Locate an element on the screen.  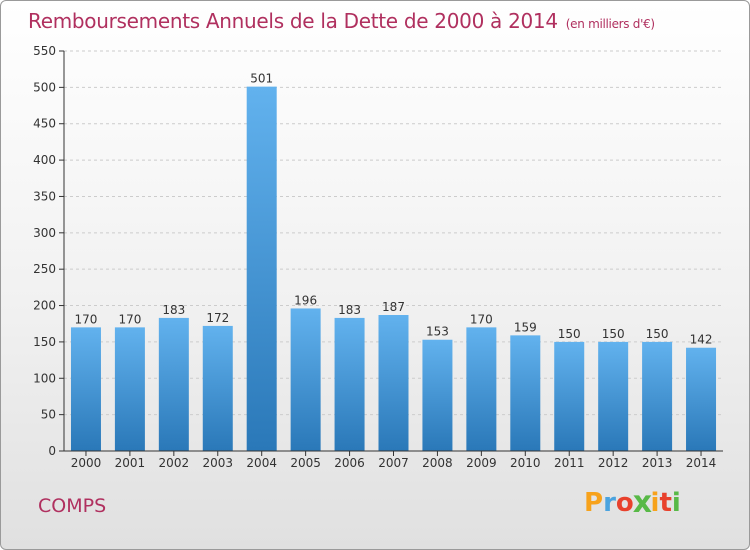
x-tick-label: 2013 is located at coordinates (657, 463).